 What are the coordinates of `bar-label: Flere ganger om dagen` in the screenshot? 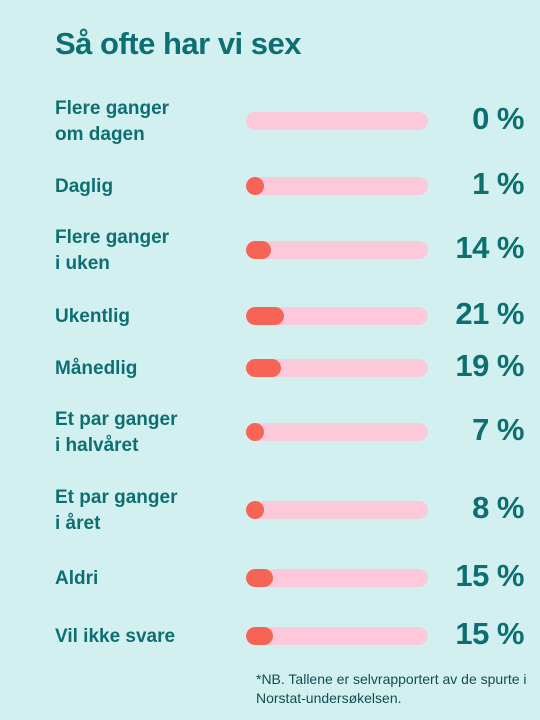 It's located at (112, 121).